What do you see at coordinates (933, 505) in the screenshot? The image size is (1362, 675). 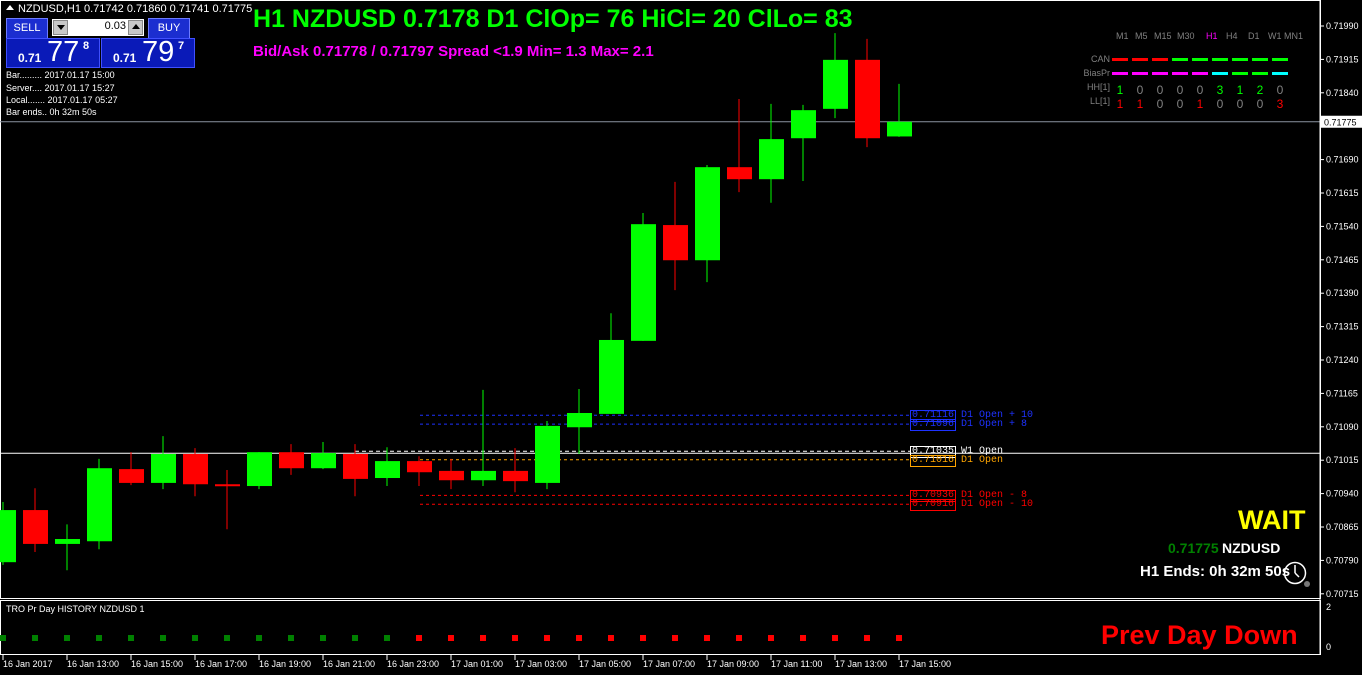 I see `level-value: 0.70916` at bounding box center [933, 505].